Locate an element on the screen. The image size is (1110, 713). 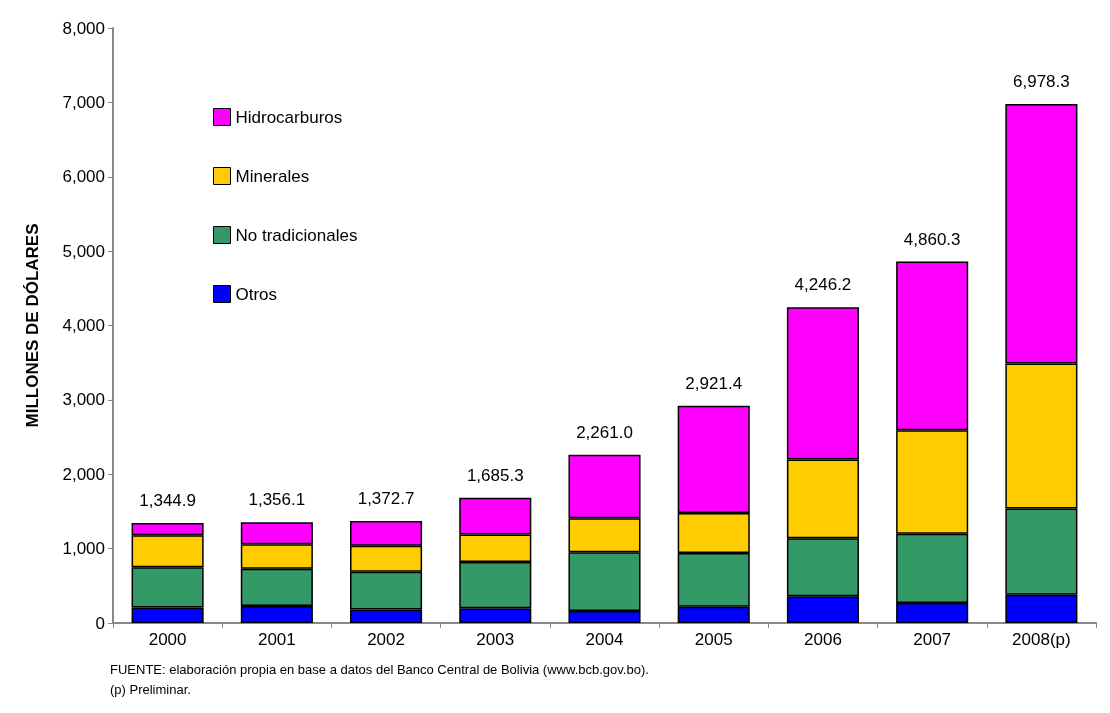
legend-label: No tradicionales is located at coordinates (296, 235).